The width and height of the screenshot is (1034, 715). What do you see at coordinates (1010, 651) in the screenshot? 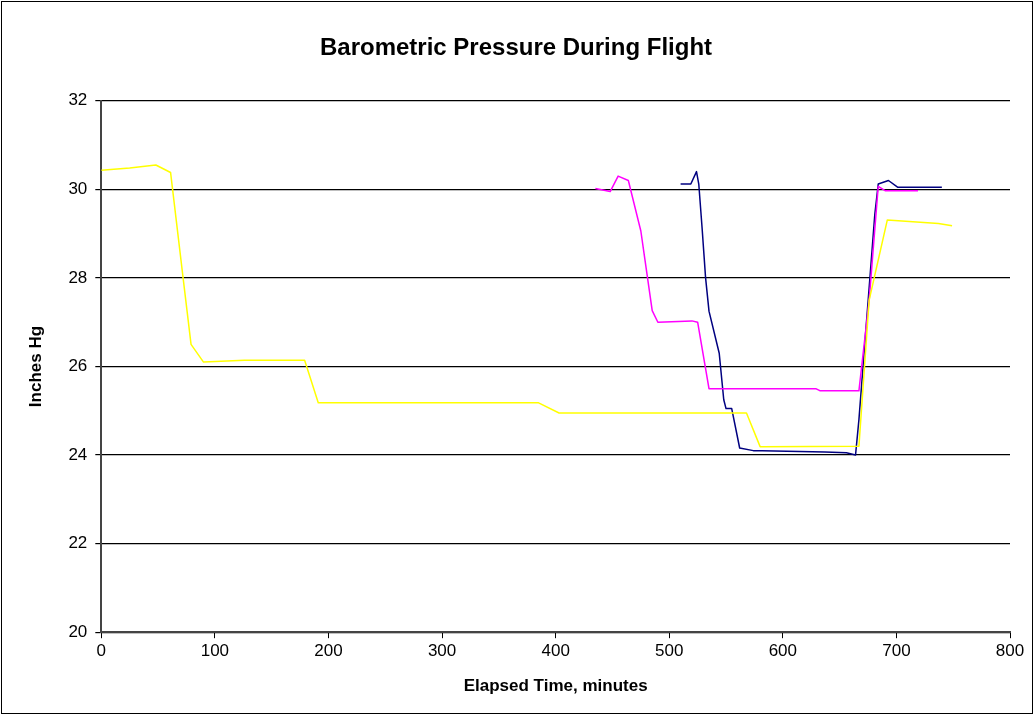
I see `x-tick-label: 800` at bounding box center [1010, 651].